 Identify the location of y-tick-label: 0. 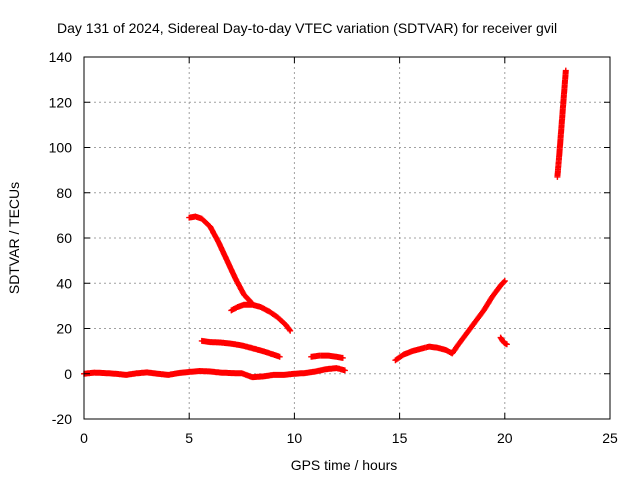
(68, 374).